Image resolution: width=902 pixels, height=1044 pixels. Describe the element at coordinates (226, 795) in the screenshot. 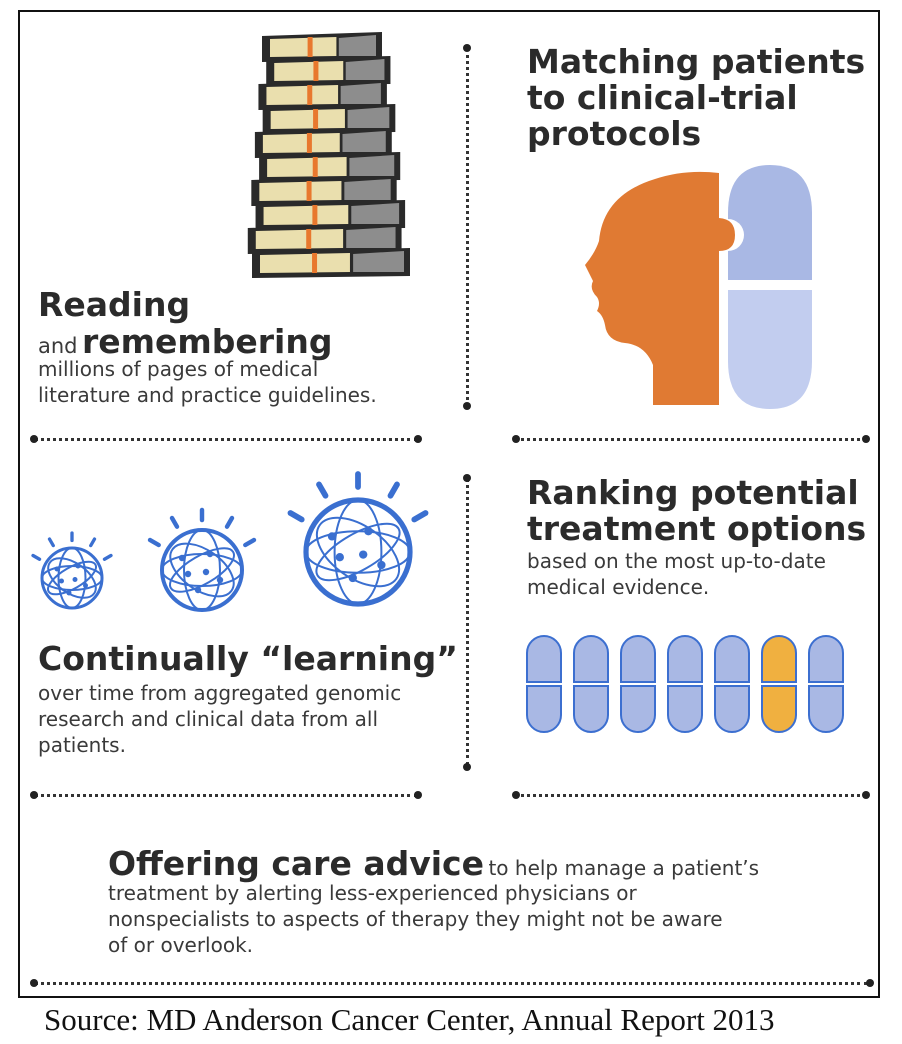

I see `divider-horizontal-2-left` at that location.